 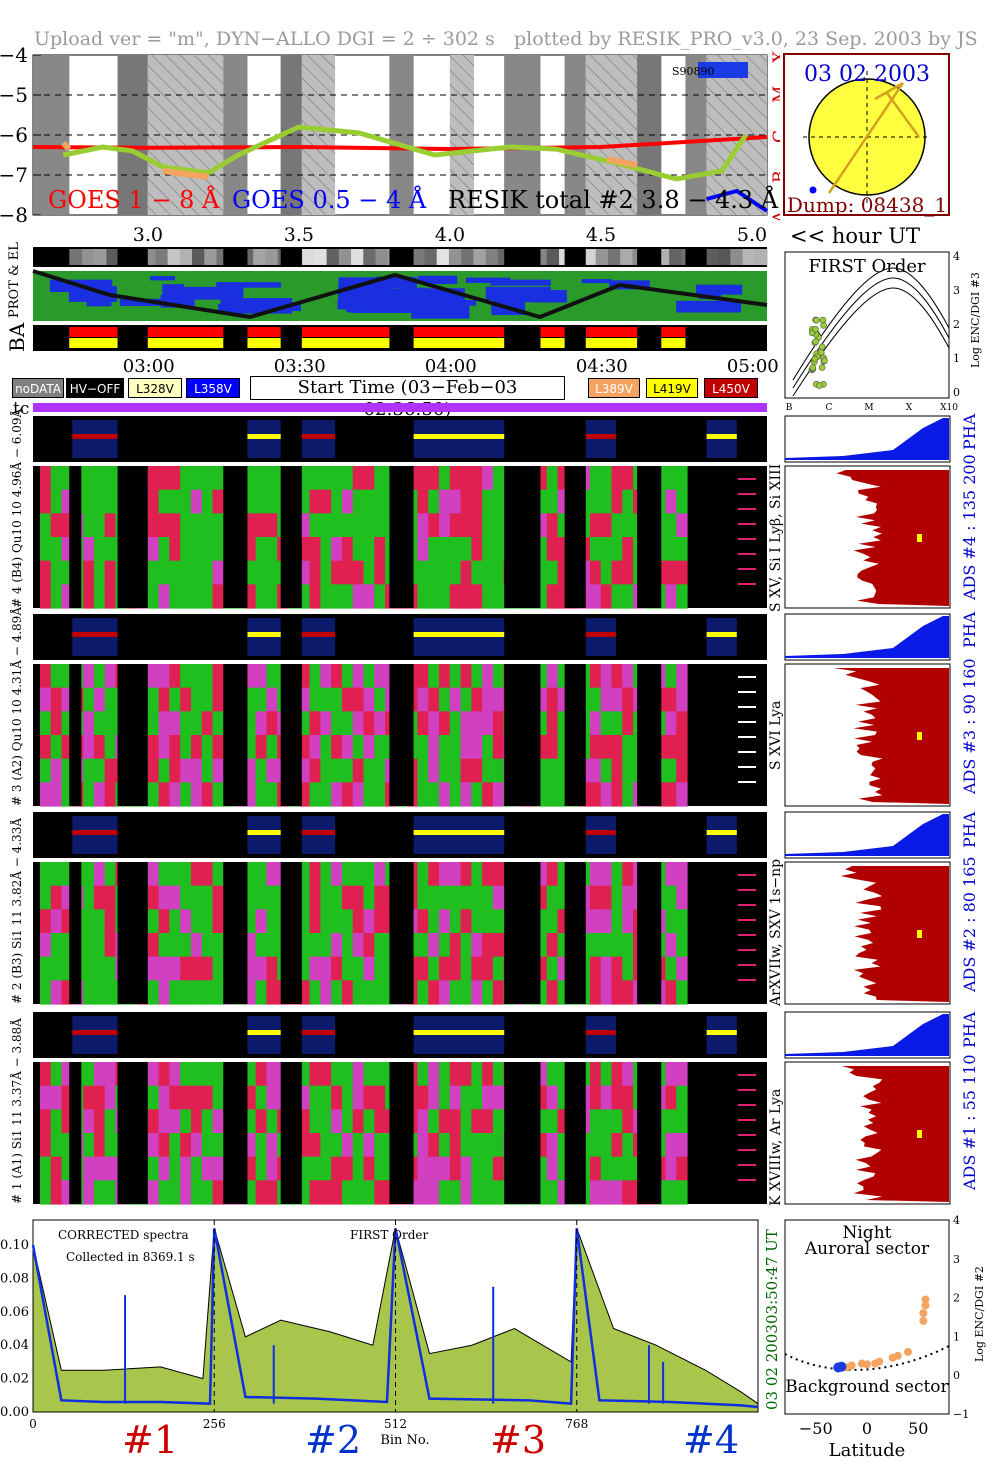 I want to click on fo-ytick-3: 1, so click(x=956, y=358).